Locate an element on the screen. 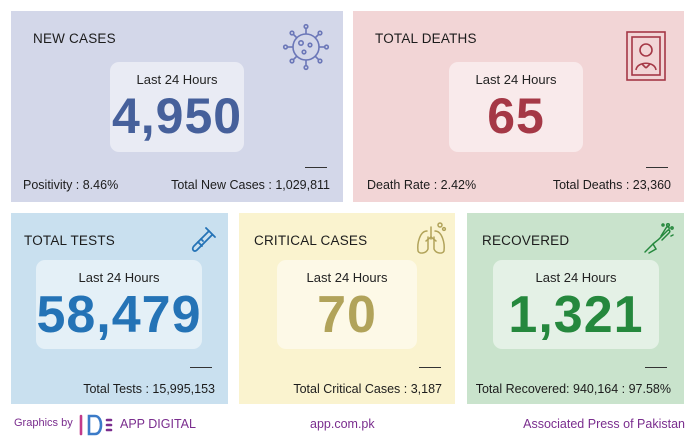 The image size is (696, 447). death-rate-stat: Death Rate : 2.42% is located at coordinates (422, 185).